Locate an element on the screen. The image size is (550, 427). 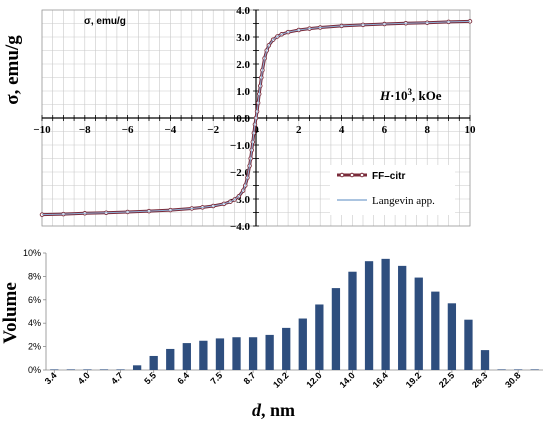
mag-inner-y-label: σ, emu/g is located at coordinates (105, 21).